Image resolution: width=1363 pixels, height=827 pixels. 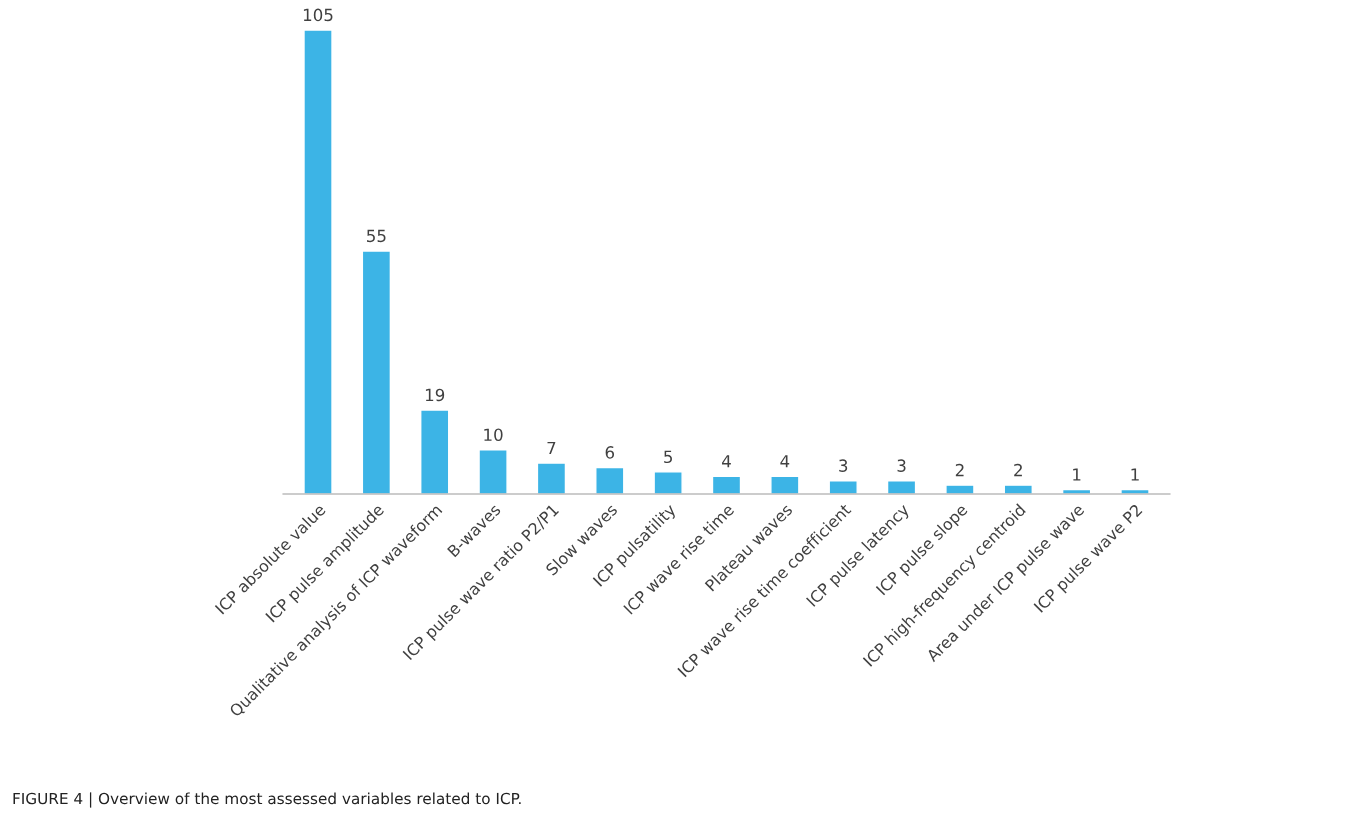 What do you see at coordinates (668, 457) in the screenshot?
I see `data-label: 5` at bounding box center [668, 457].